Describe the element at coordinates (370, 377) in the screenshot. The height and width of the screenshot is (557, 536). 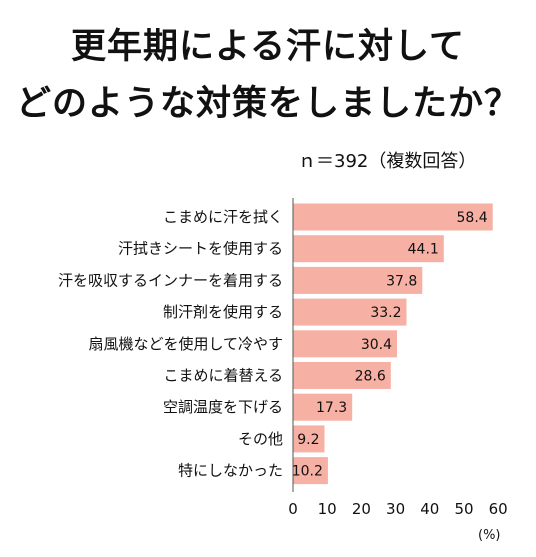
I see `data-label: 28.6` at that location.